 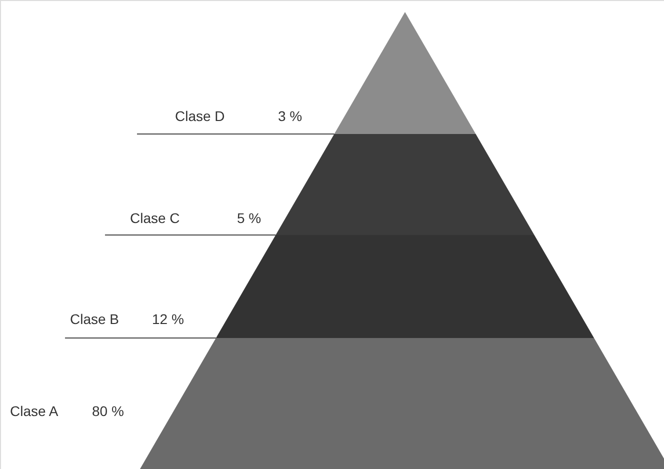 What do you see at coordinates (95, 319) in the screenshot?
I see `category-label: Clase B` at bounding box center [95, 319].